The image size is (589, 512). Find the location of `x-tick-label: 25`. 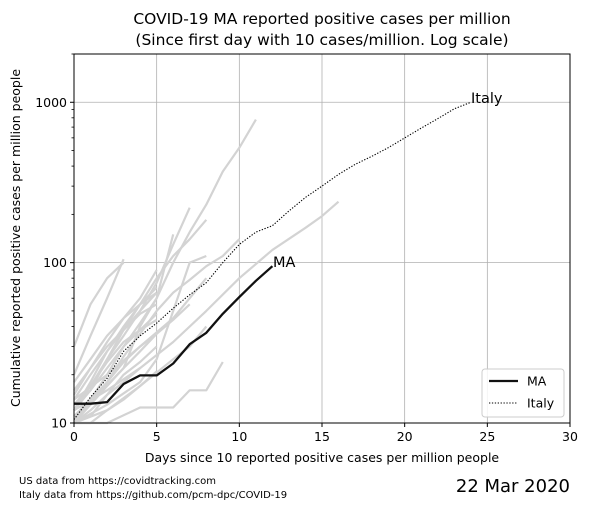

x-tick-label: 25 is located at coordinates (487, 436).